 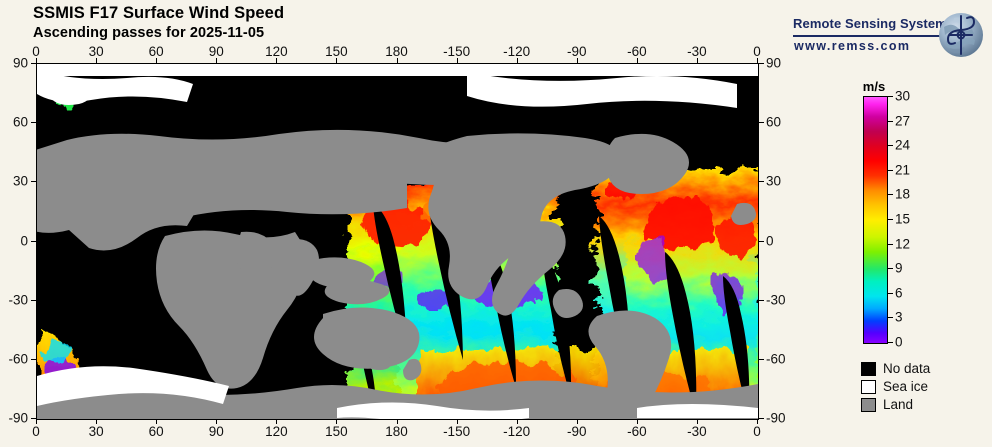 I want to click on lon-tick-label-top-2: 60, so click(x=156, y=51).